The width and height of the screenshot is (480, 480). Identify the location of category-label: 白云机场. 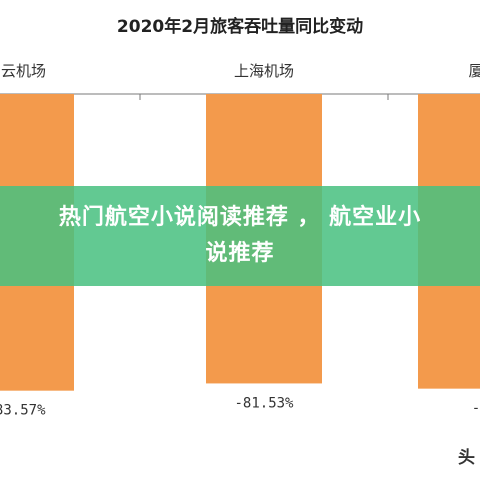
(23, 71).